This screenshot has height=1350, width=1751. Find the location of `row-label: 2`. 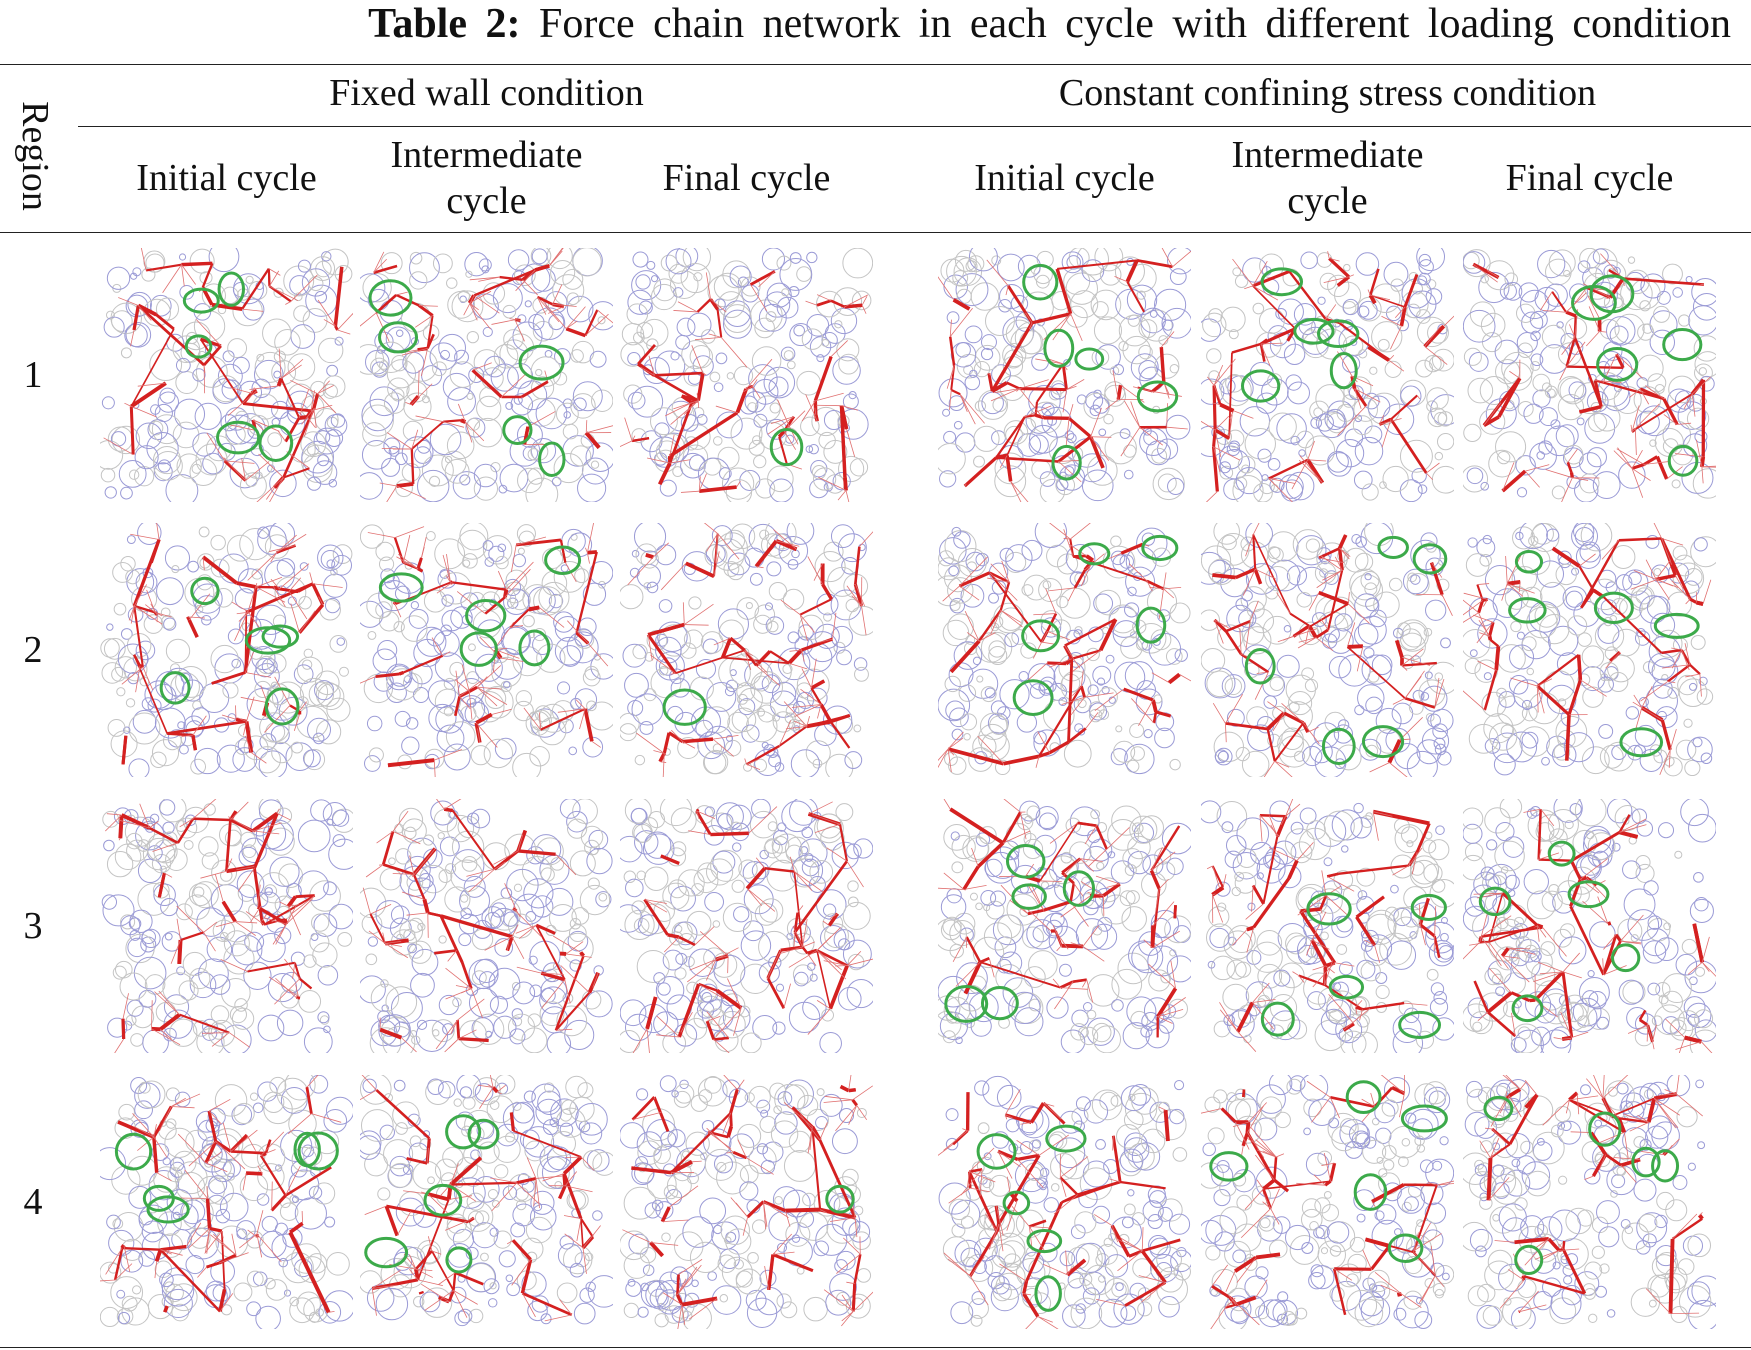

row-label: 2 is located at coordinates (33, 650).